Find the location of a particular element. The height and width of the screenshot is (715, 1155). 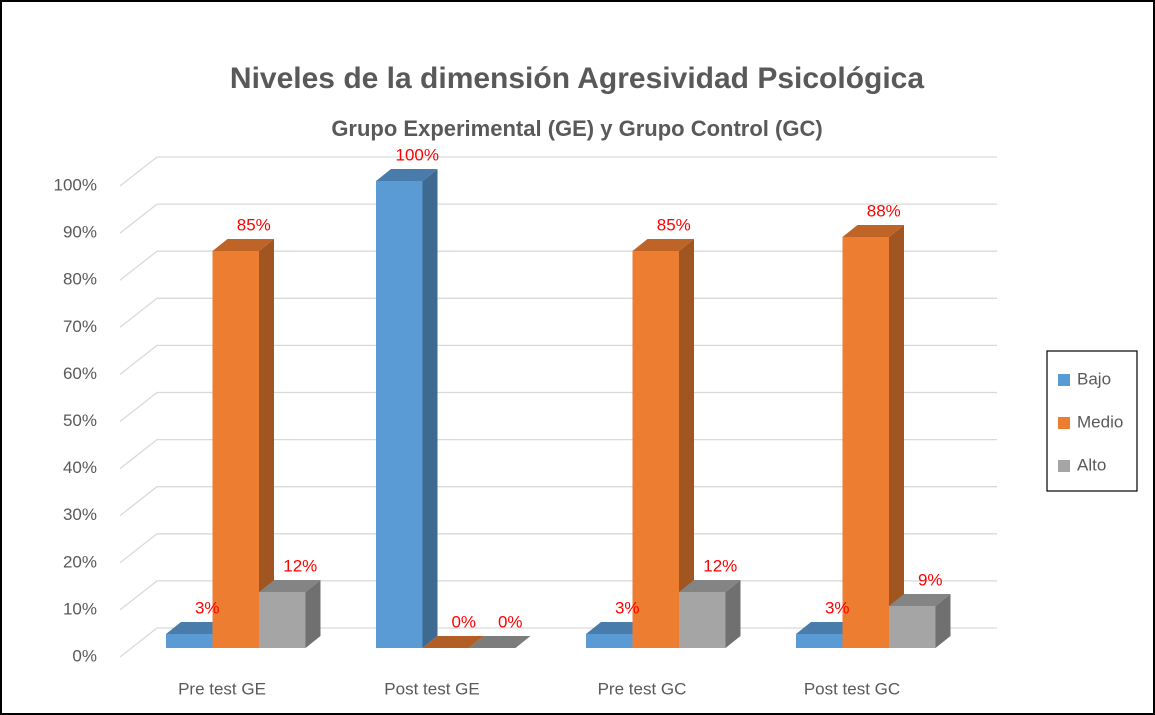

y-tick-label: 60% is located at coordinates (80, 373).